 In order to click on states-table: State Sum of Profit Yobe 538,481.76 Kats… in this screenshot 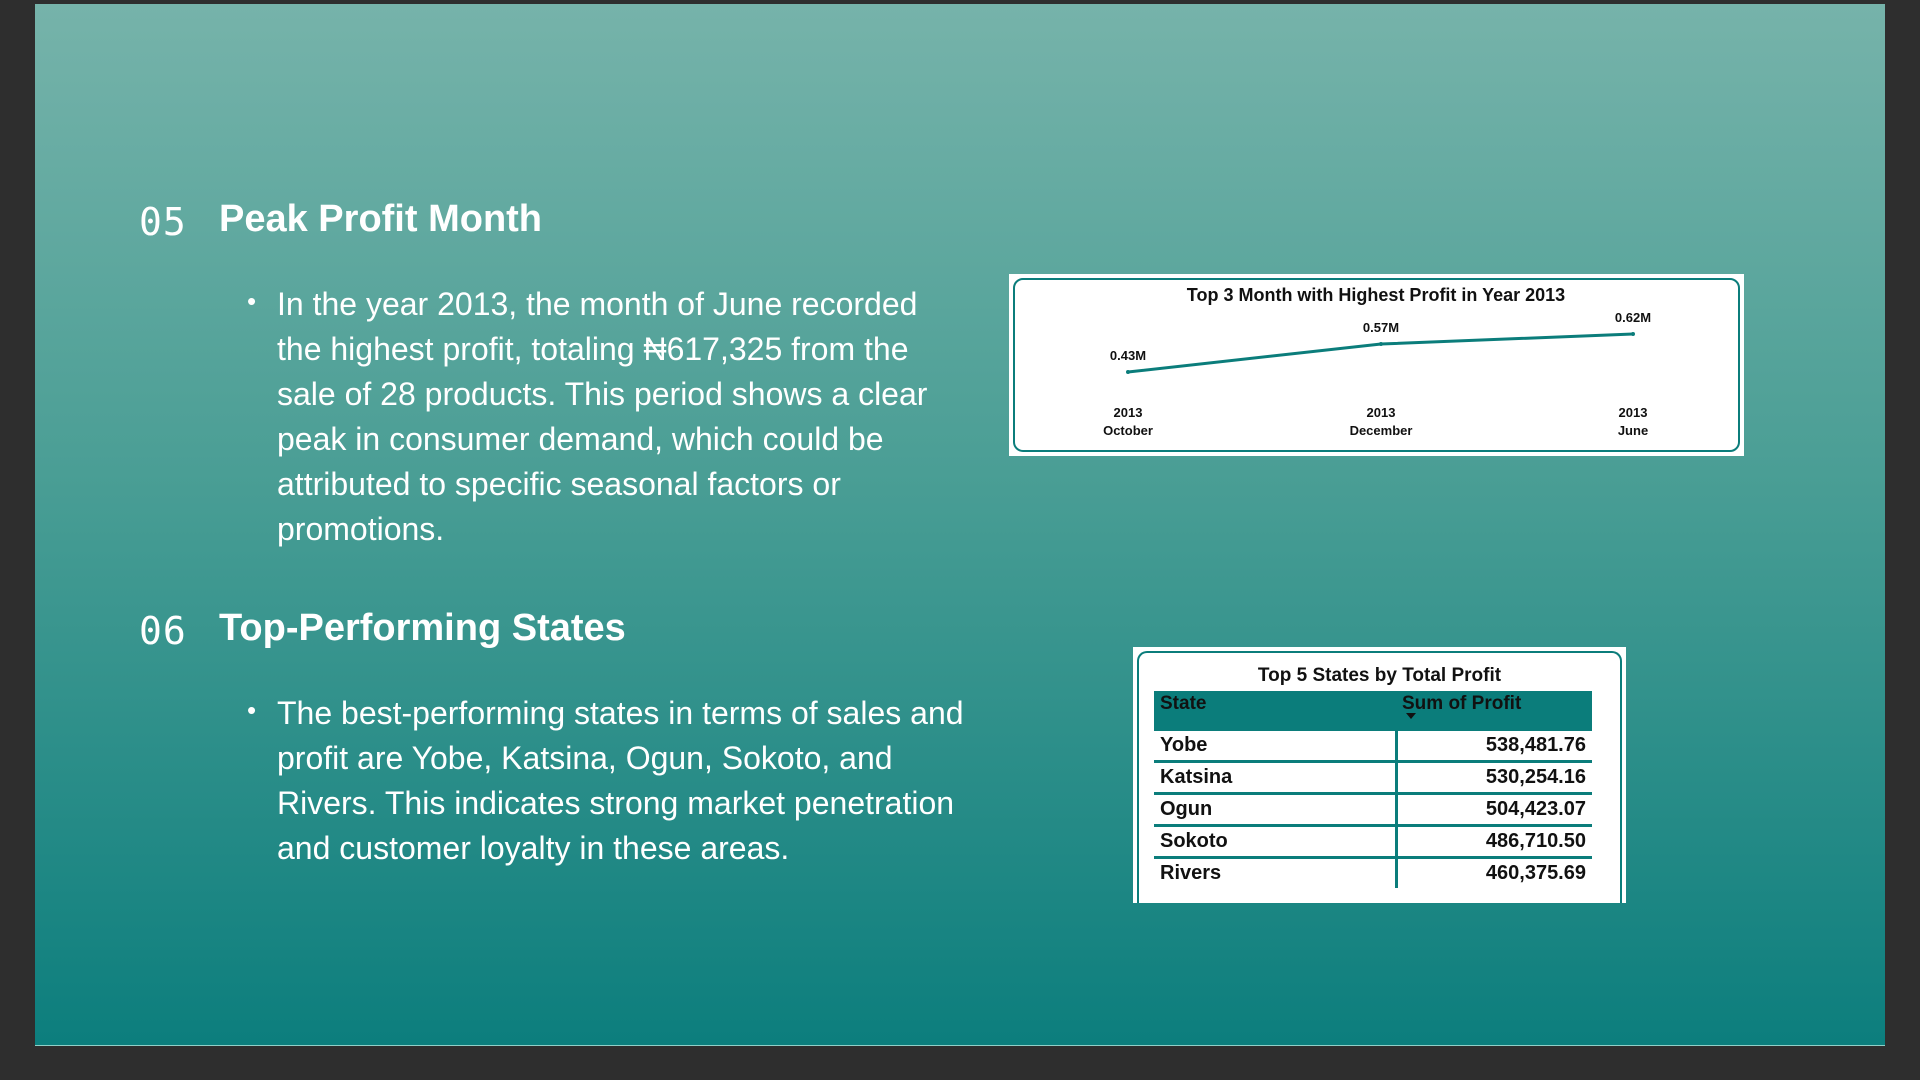, I will do `click(1373, 789)`.